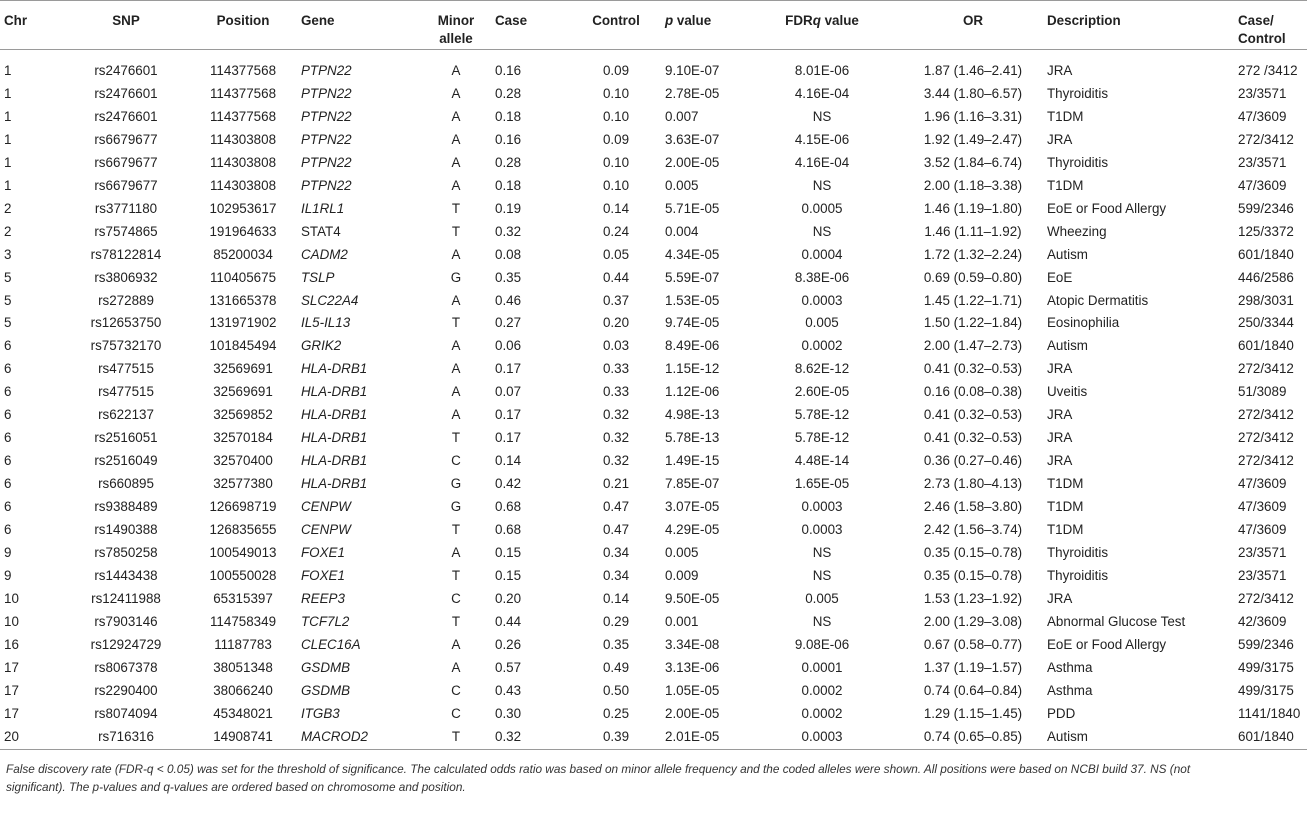  I want to click on cell-control: 0.10, so click(616, 116).